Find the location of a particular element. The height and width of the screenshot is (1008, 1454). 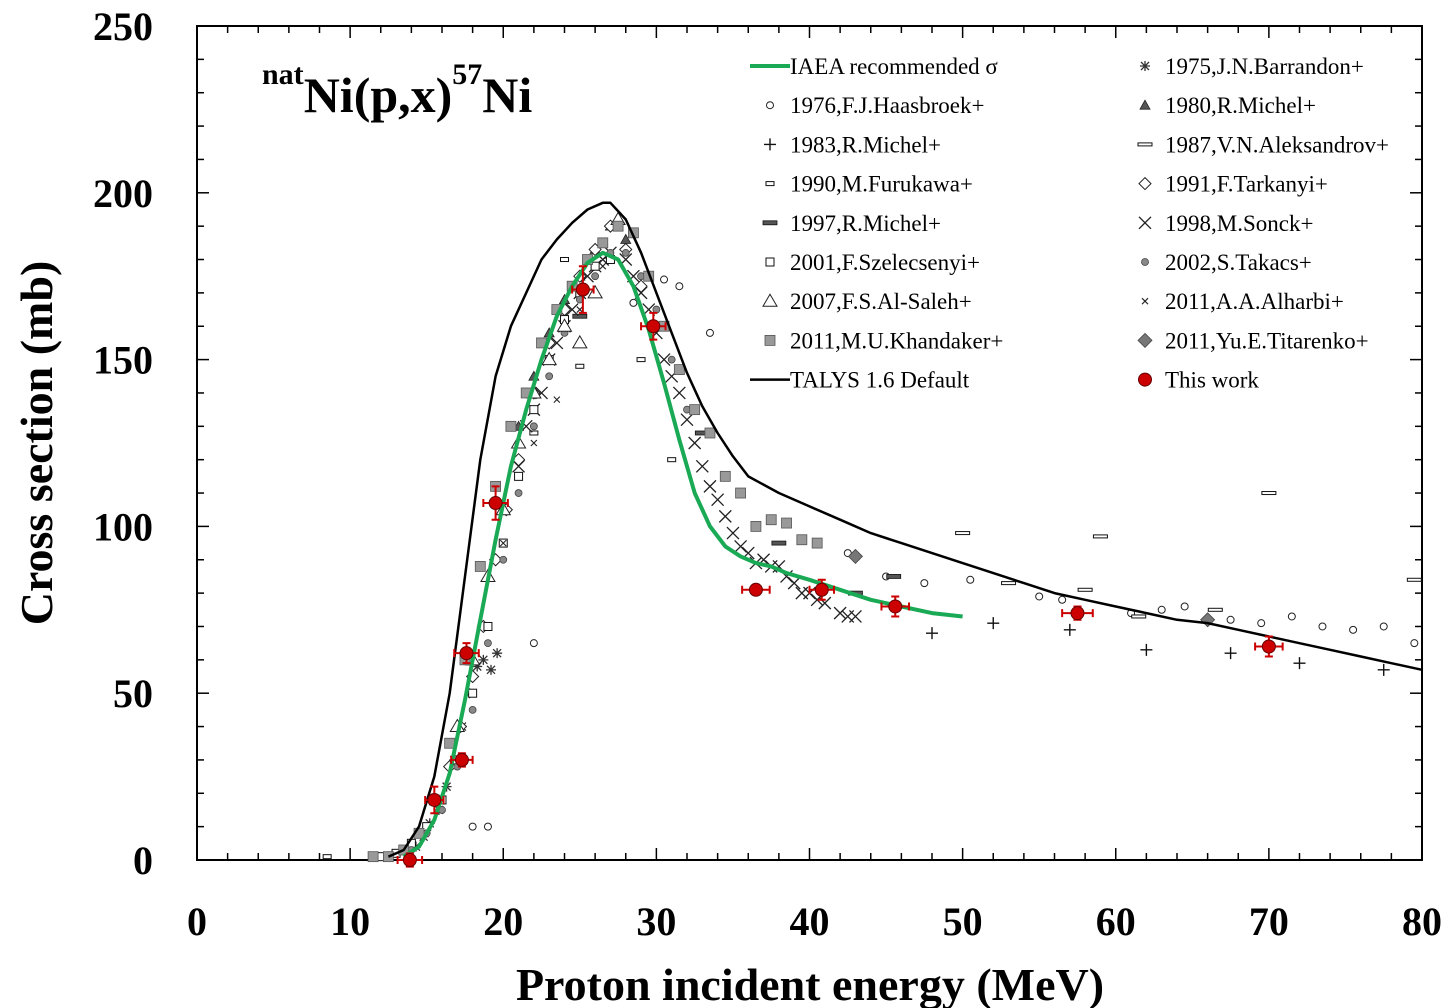

x-tick-label: 40 is located at coordinates (810, 921).